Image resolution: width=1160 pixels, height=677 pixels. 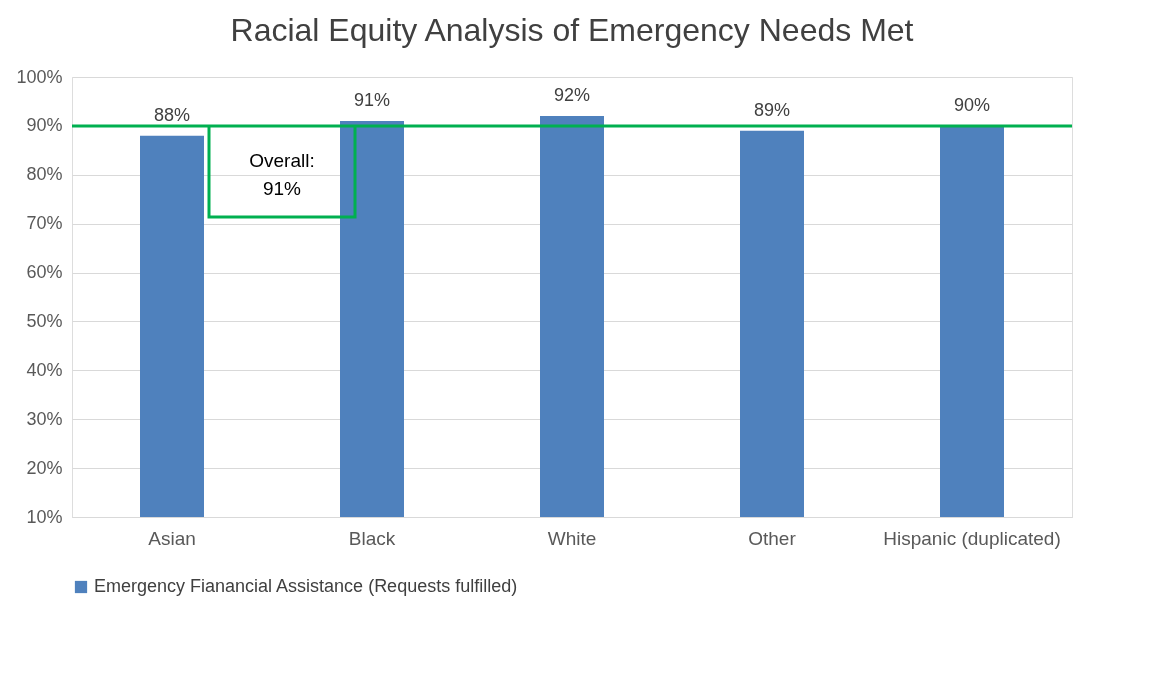 I want to click on y-tick-label: 10%, so click(x=44, y=516).